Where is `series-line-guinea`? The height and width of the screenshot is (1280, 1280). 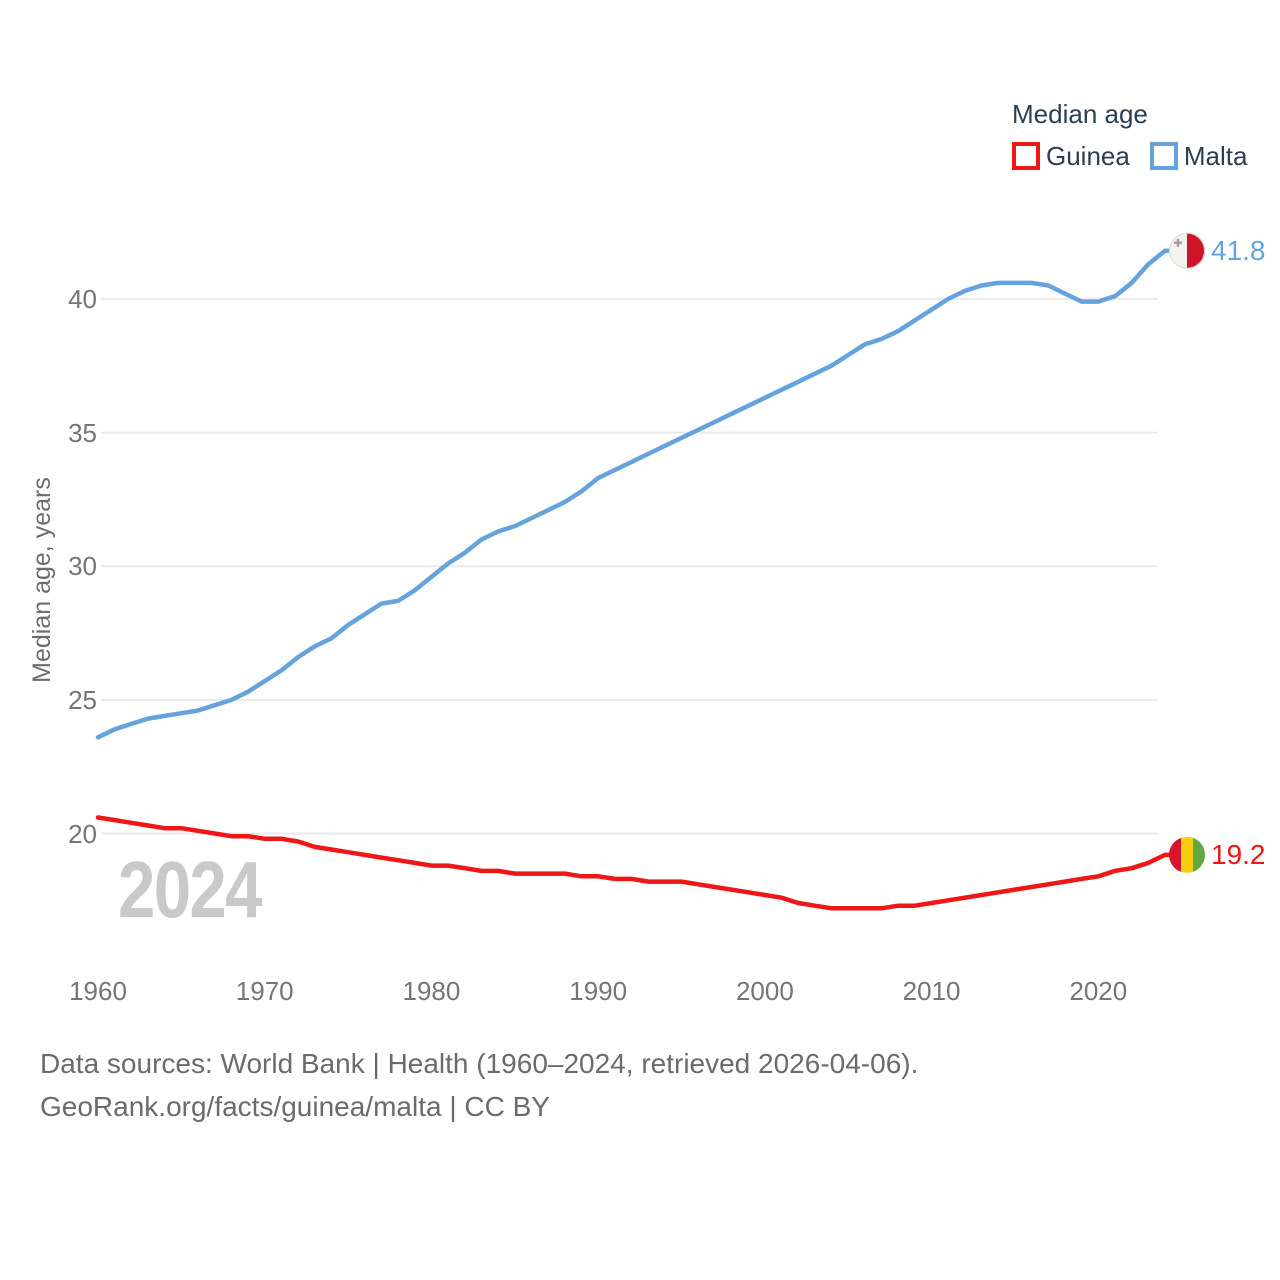
series-line-guinea is located at coordinates (635, 863).